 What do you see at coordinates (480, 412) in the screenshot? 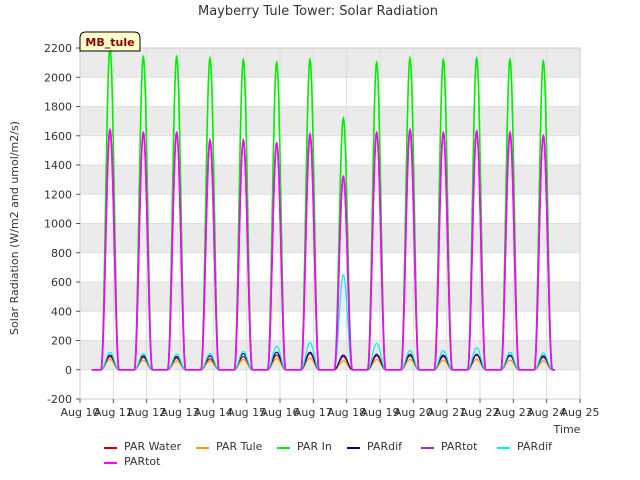
I see `x-tick-label: Aug 22` at bounding box center [480, 412].